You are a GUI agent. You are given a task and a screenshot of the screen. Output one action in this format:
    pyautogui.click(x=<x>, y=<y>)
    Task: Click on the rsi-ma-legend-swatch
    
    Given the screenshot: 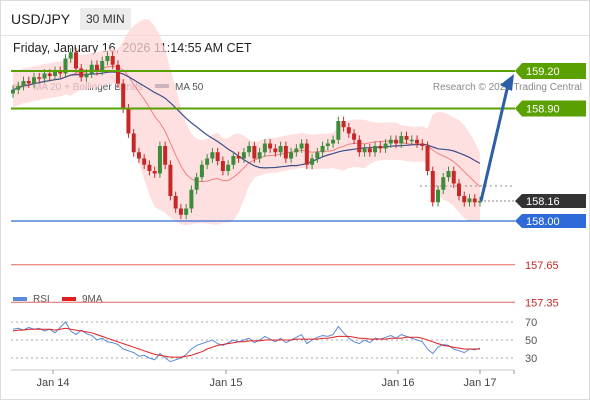 What is the action you would take?
    pyautogui.click(x=69, y=299)
    